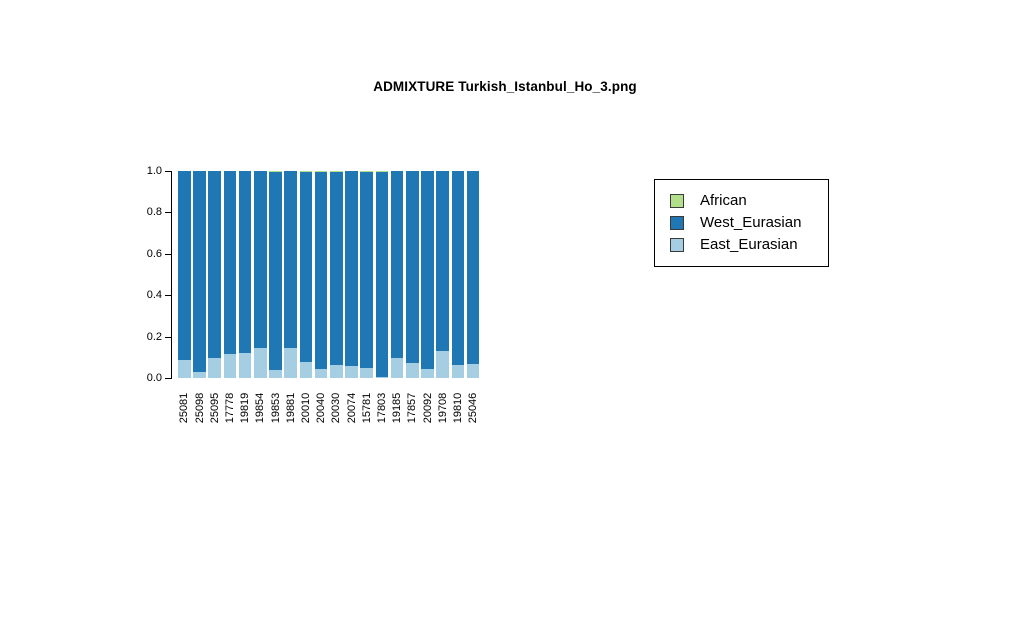 Image resolution: width=1024 pixels, height=640 pixels. I want to click on x-tick-label: 25095, so click(214, 408).